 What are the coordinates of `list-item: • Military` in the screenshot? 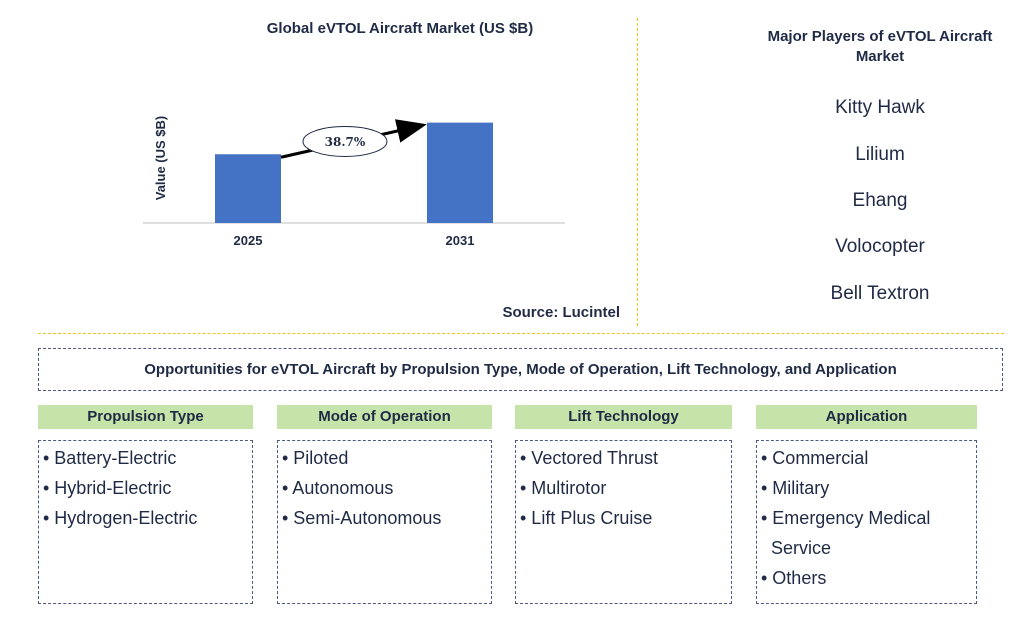 It's located at (795, 488).